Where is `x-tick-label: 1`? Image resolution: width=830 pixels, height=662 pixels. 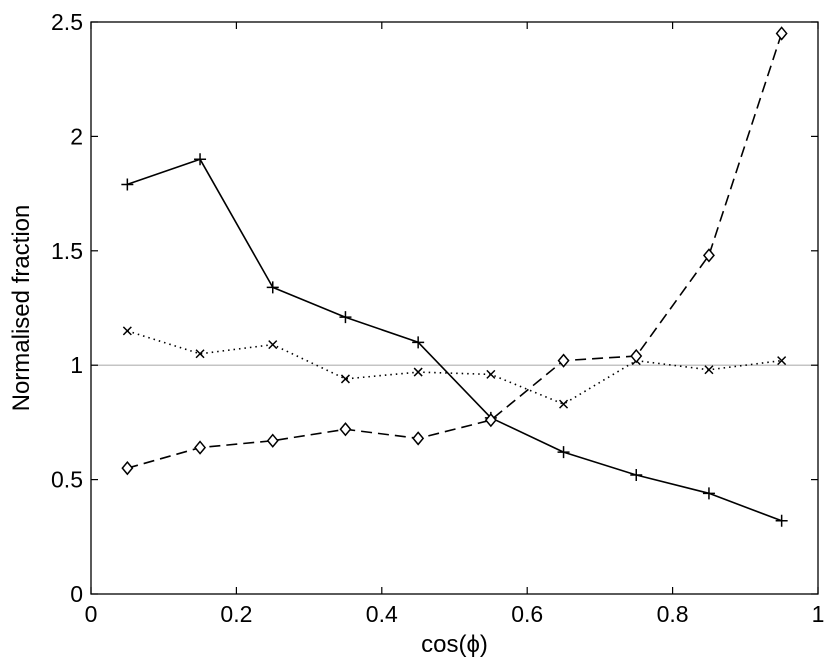
x-tick-label: 1 is located at coordinates (818, 614).